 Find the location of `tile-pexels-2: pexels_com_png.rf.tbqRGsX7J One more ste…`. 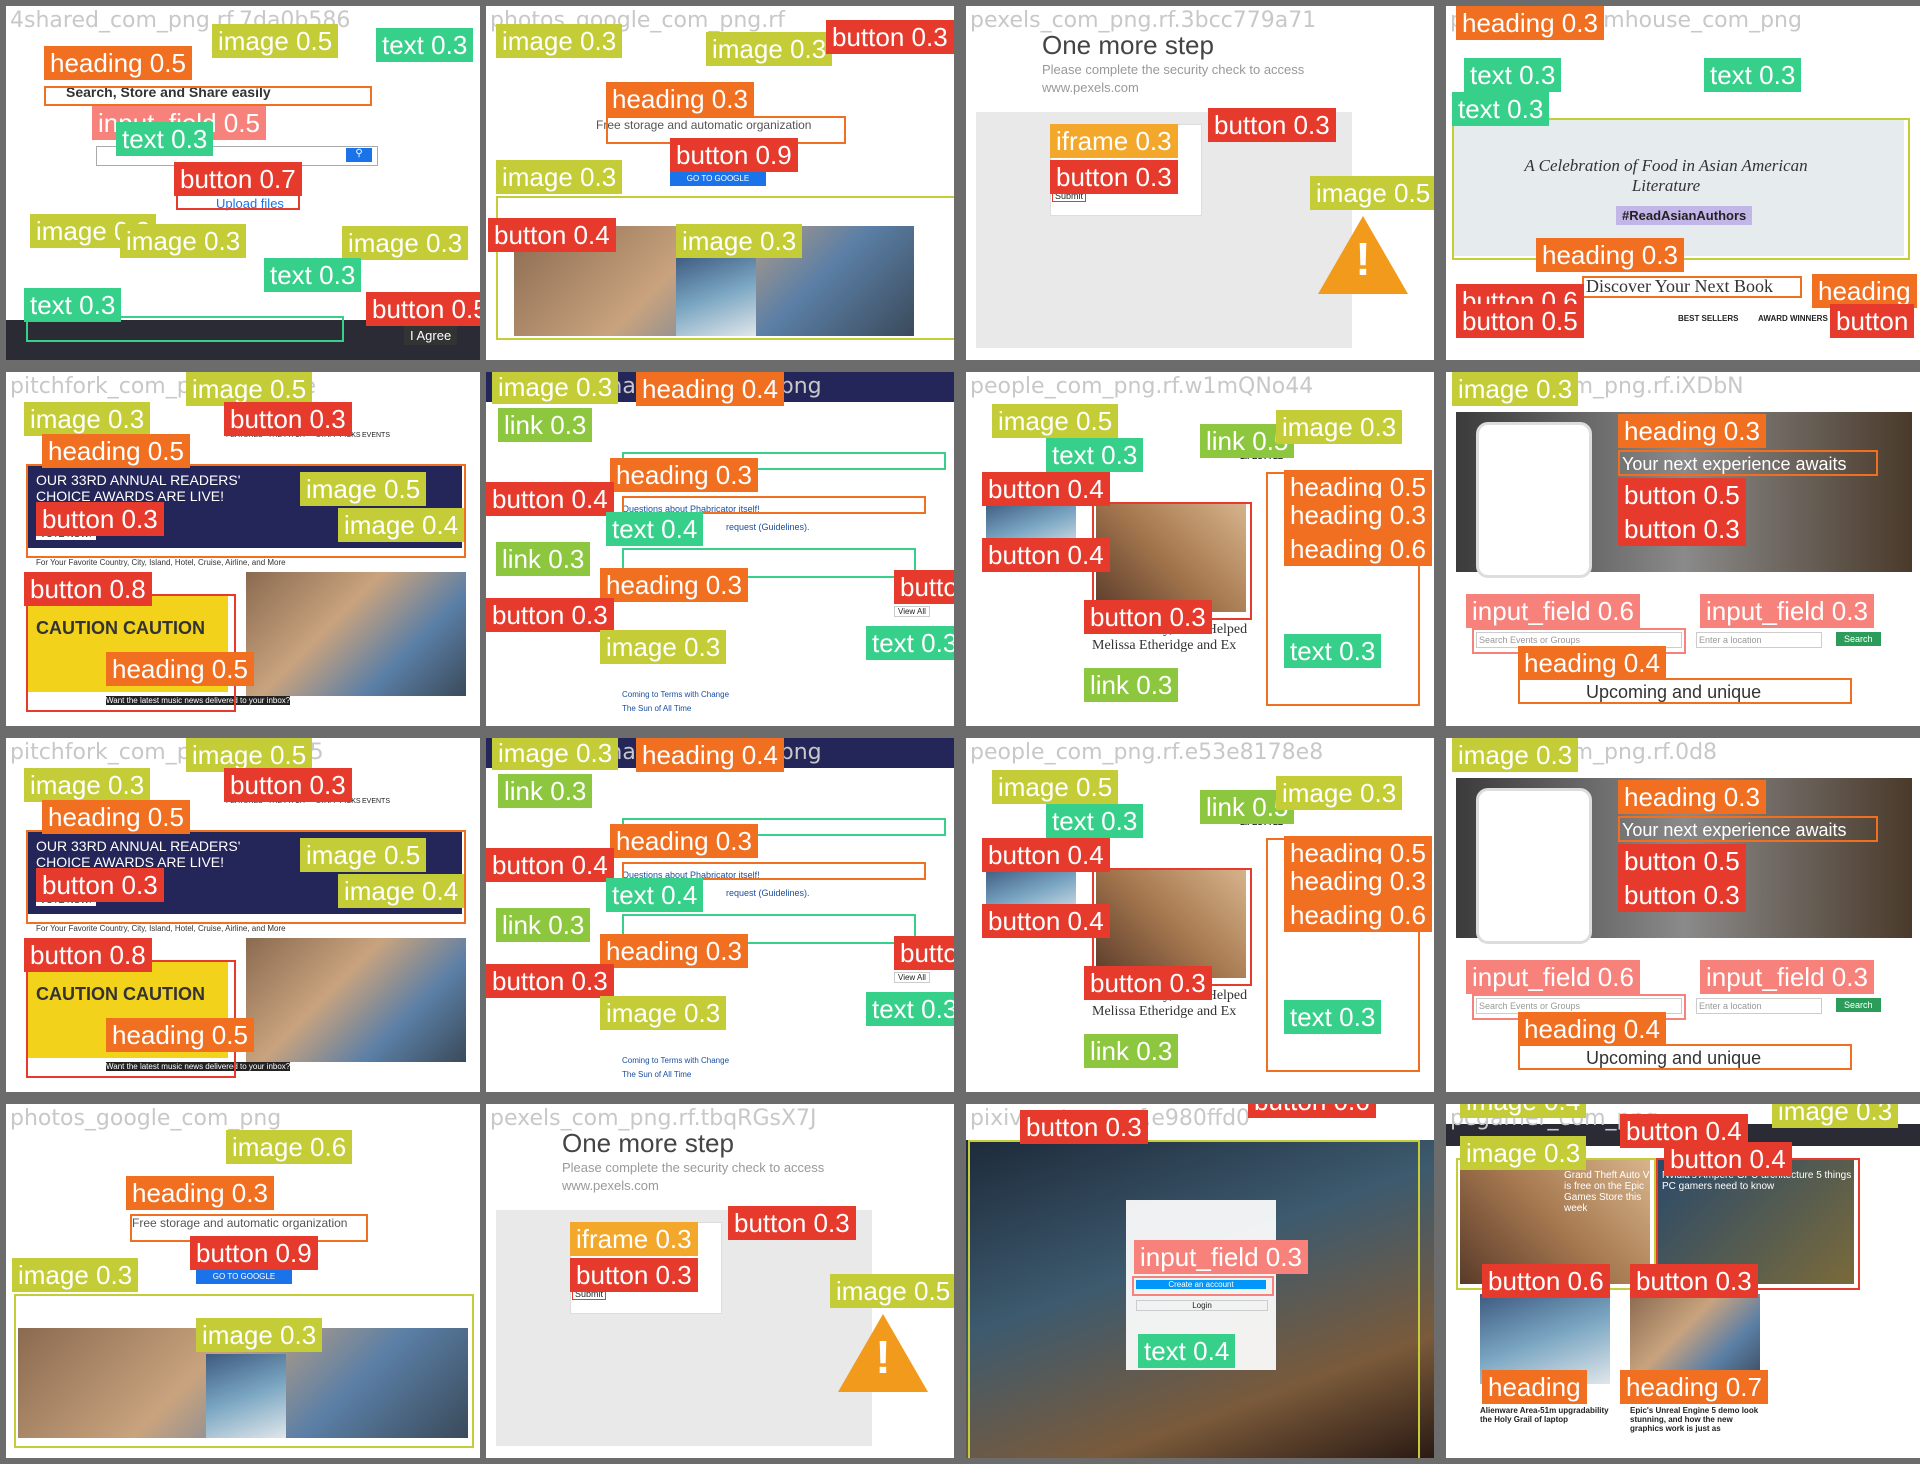

tile-pexels-2: pexels_com_png.rf.tbqRGsX7J One more ste… is located at coordinates (720, 1281).